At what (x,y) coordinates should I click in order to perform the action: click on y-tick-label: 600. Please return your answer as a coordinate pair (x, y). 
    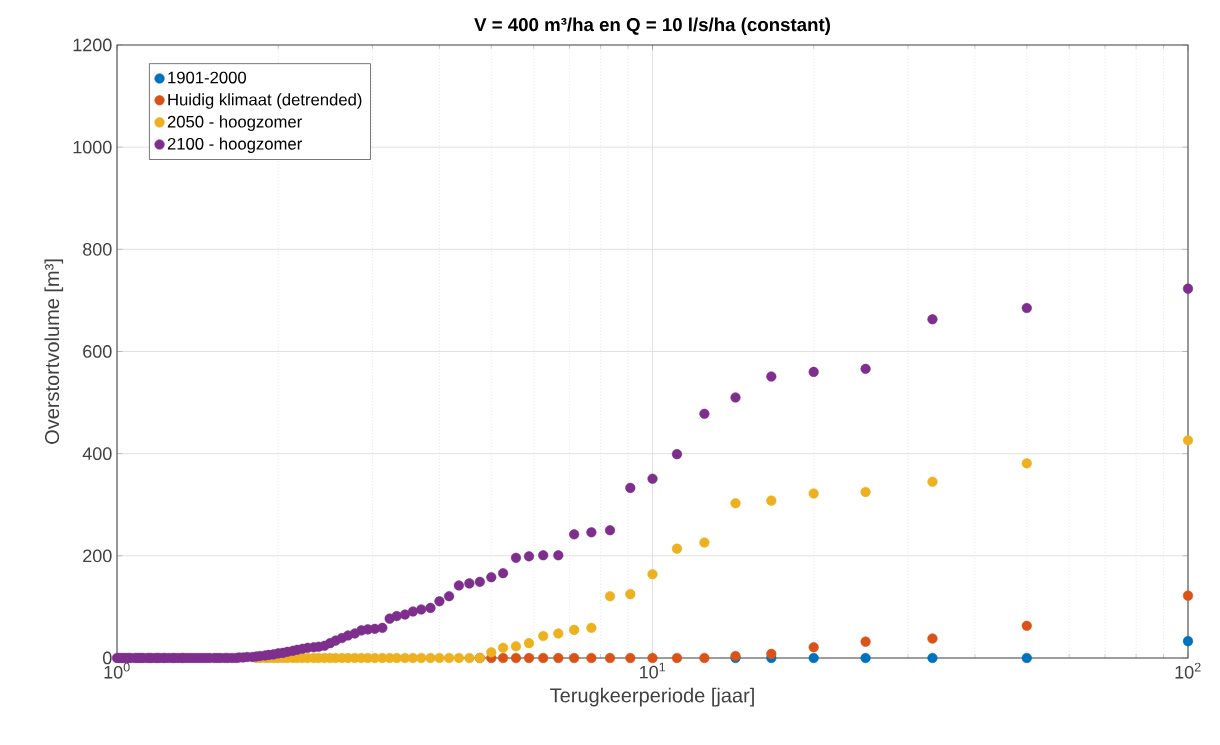
    Looking at the image, I should click on (97, 351).